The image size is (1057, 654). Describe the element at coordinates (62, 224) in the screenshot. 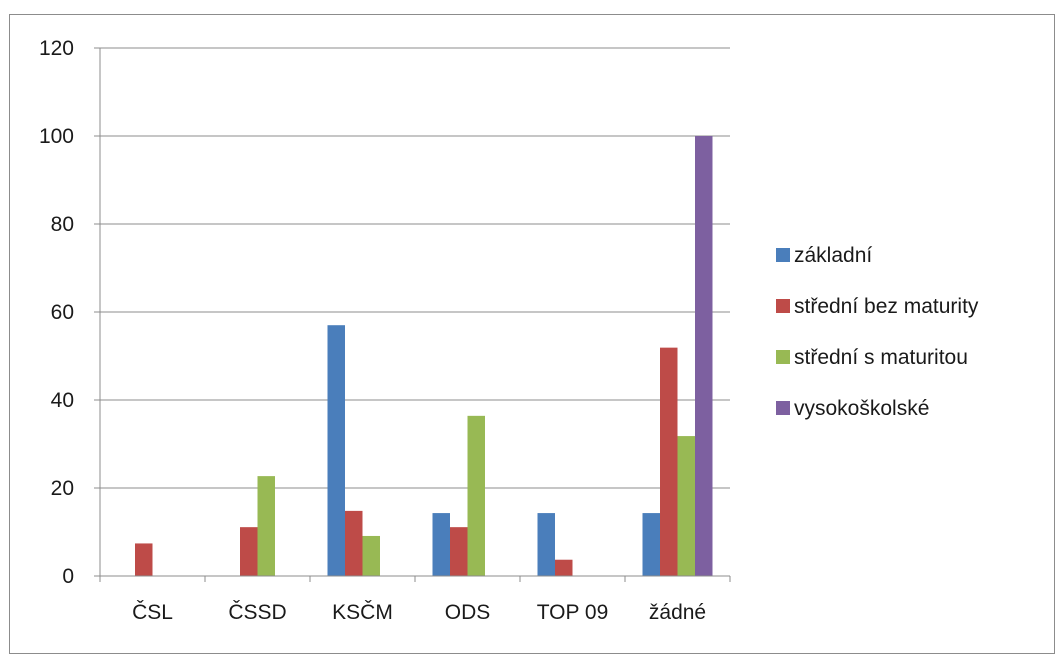

I see `y-tick-label: 80` at that location.